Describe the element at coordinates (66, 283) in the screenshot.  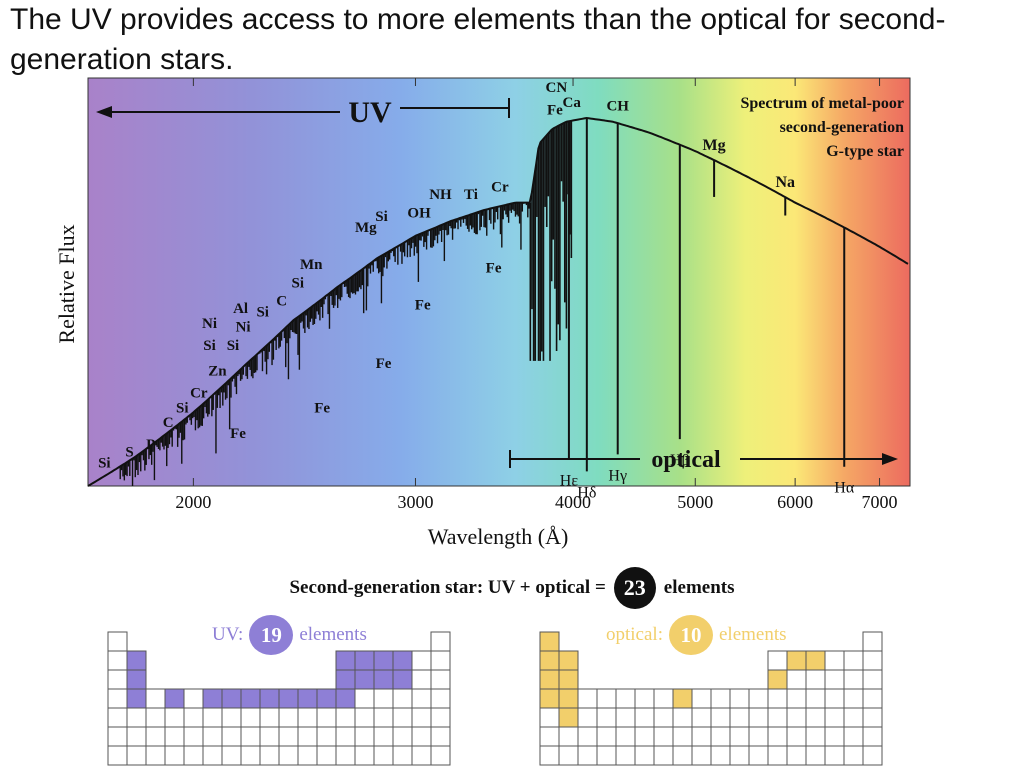
I see `y-axis-label: Relative Flux` at that location.